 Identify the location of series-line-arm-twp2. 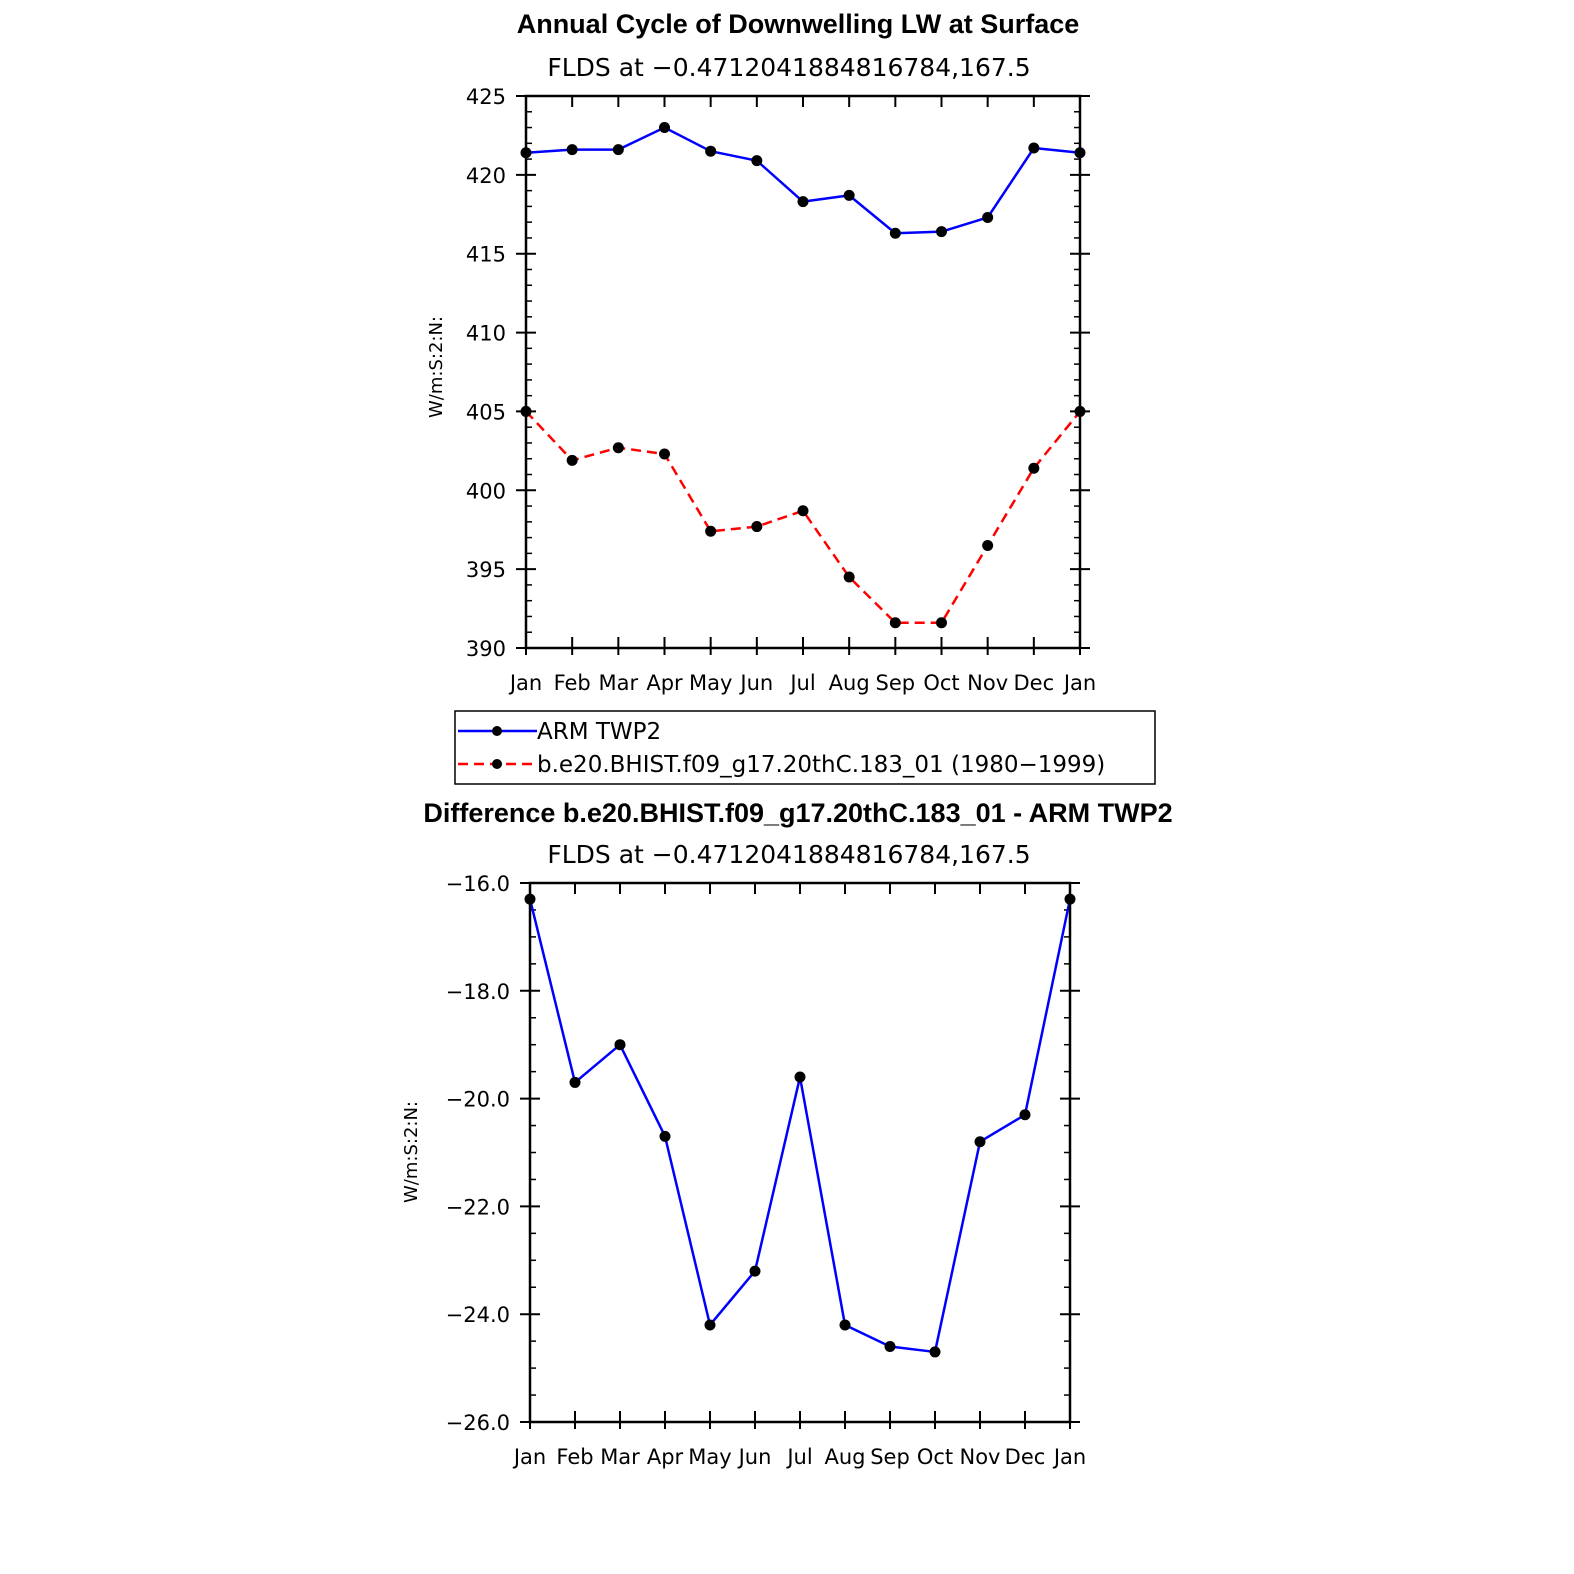
(803, 180).